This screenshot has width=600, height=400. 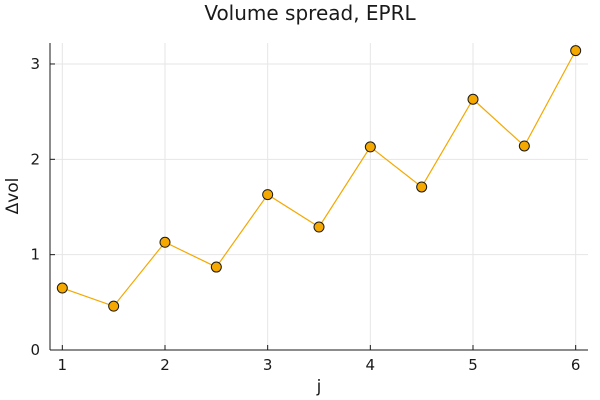 I want to click on y-tick-label: 1, so click(x=35, y=255).